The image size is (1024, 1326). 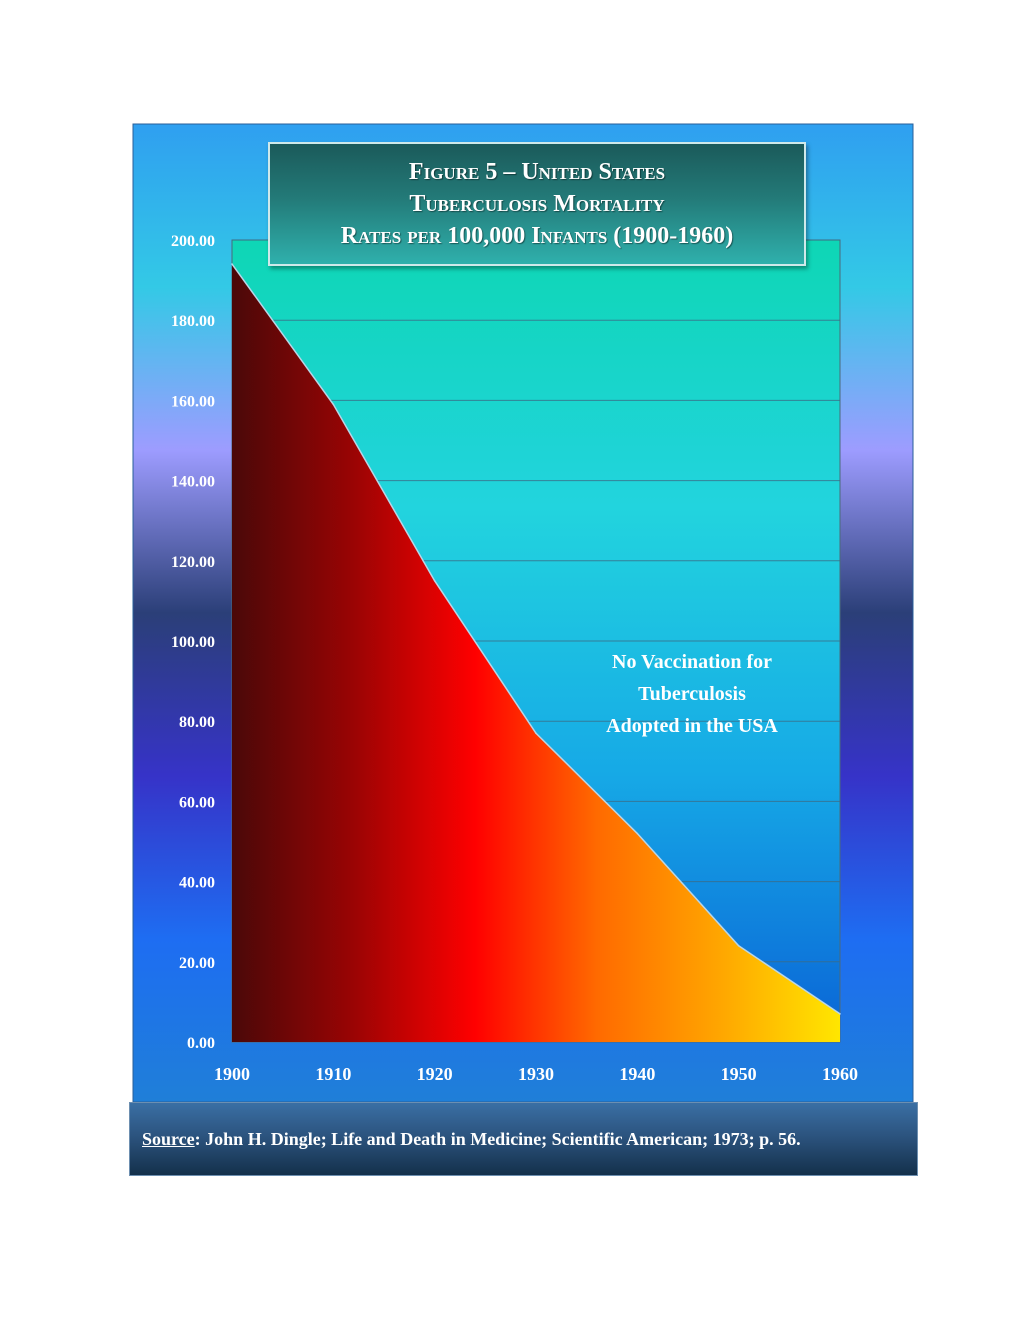 I want to click on chart-title-line-1: Figure 5 – United States, so click(x=537, y=172).